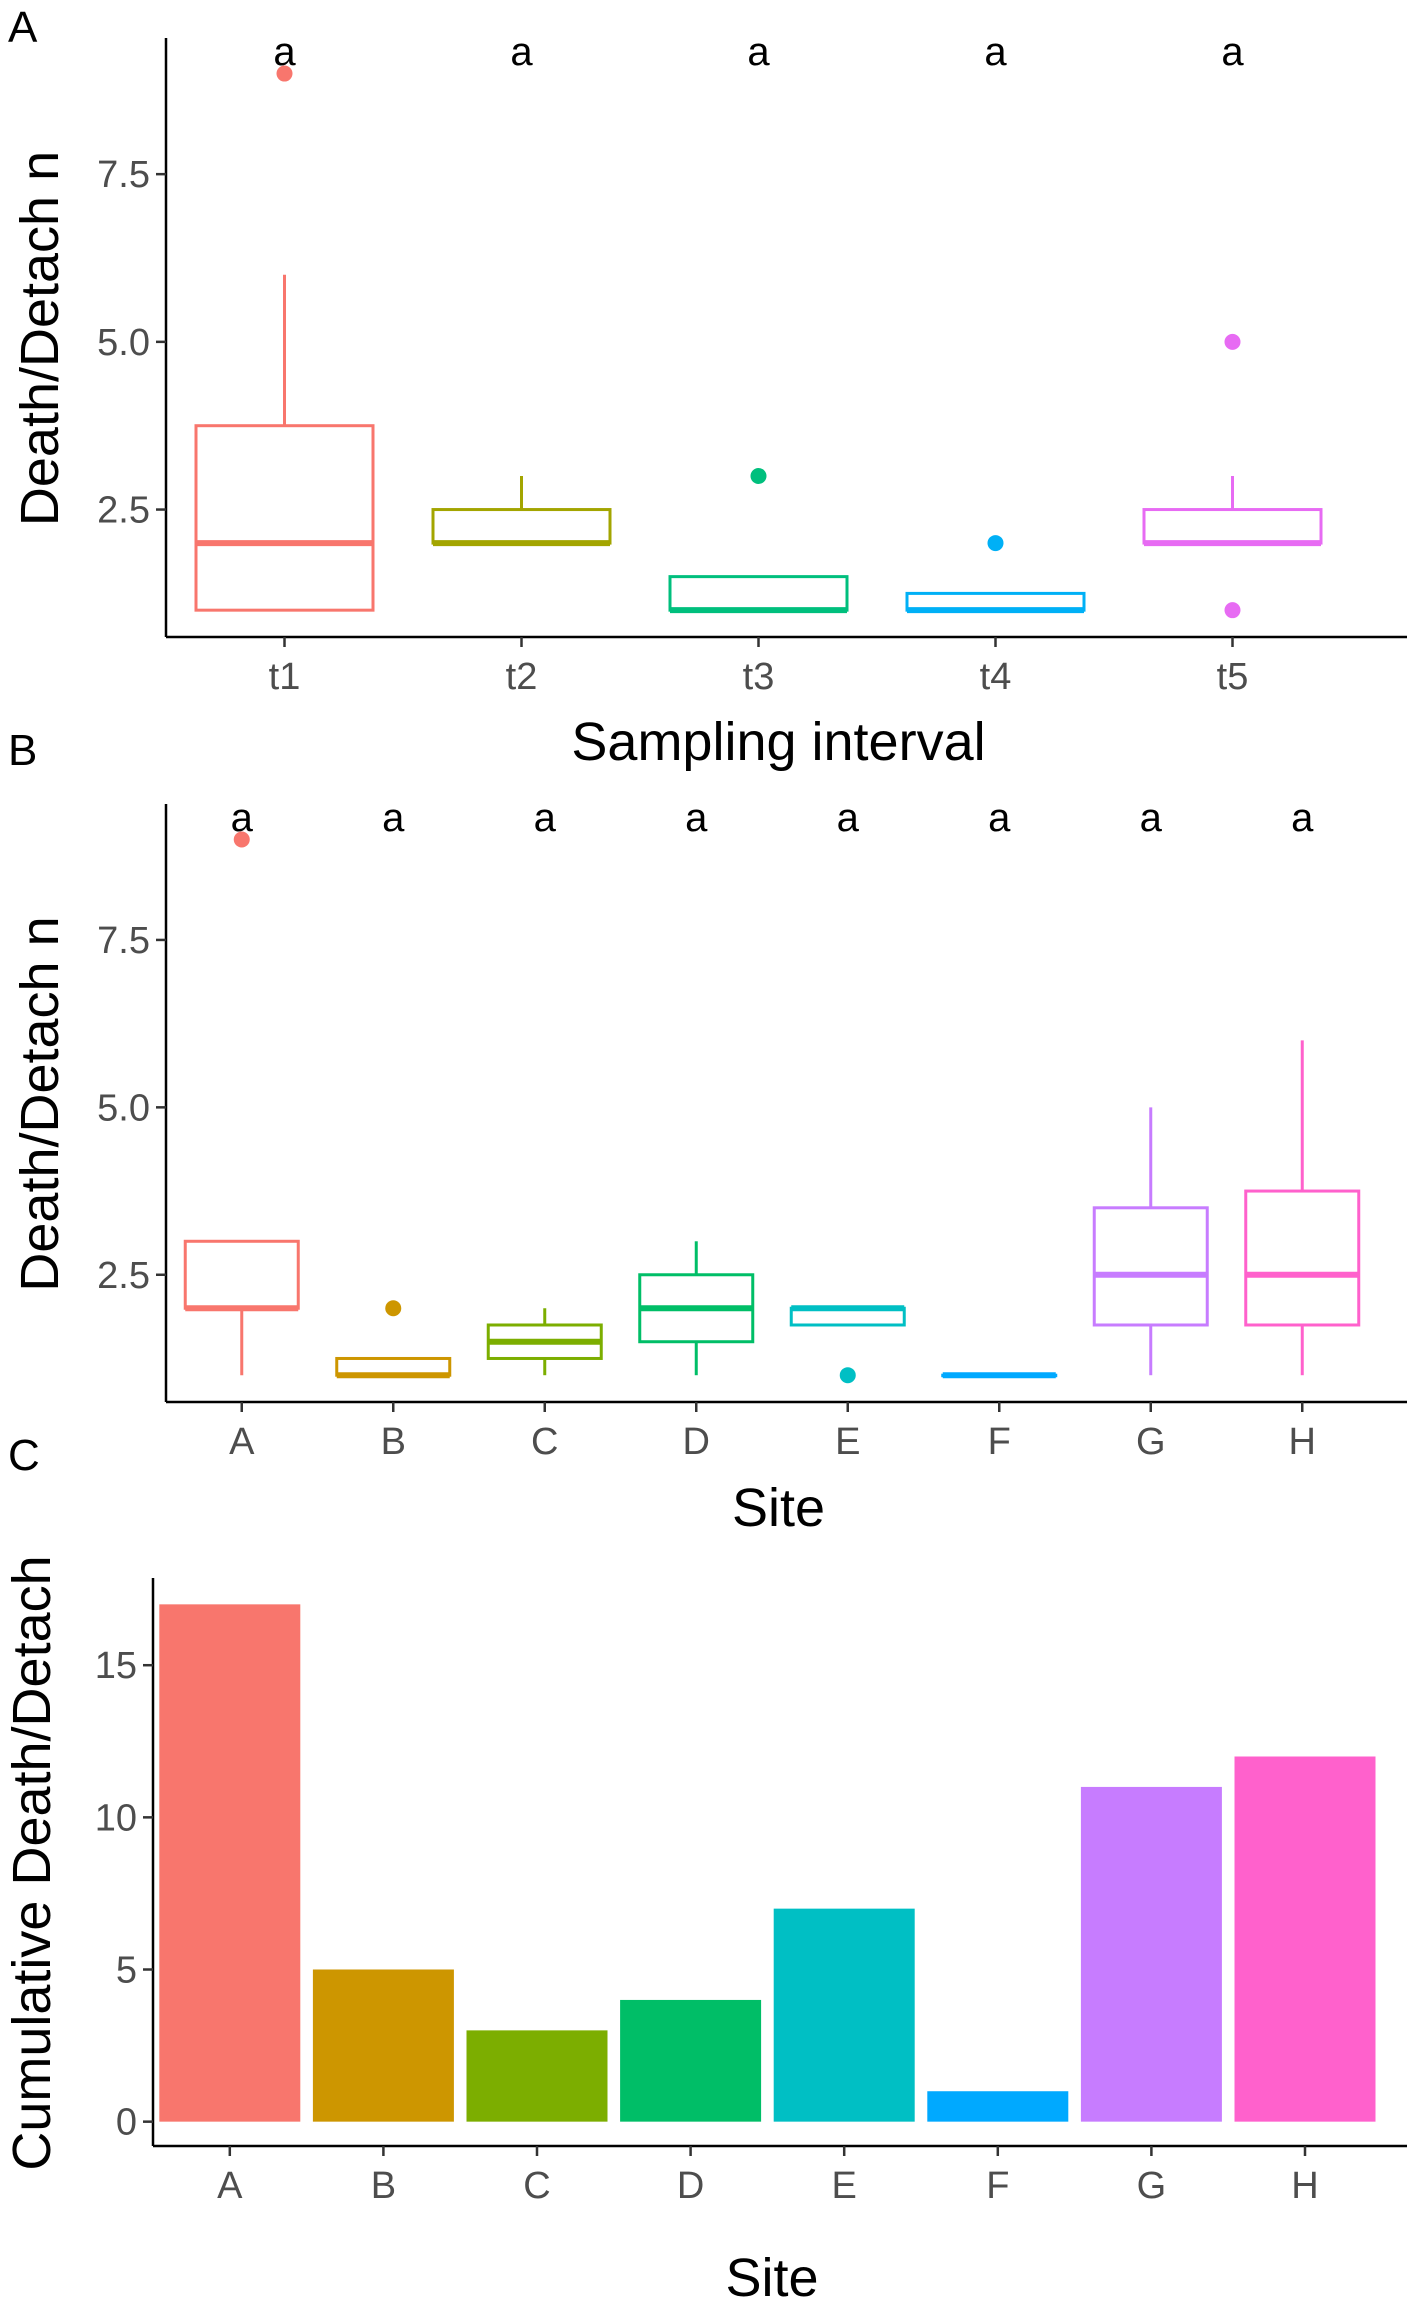 The image size is (1407, 2300). Describe the element at coordinates (758, 541) in the screenshot. I see `box-t3` at that location.